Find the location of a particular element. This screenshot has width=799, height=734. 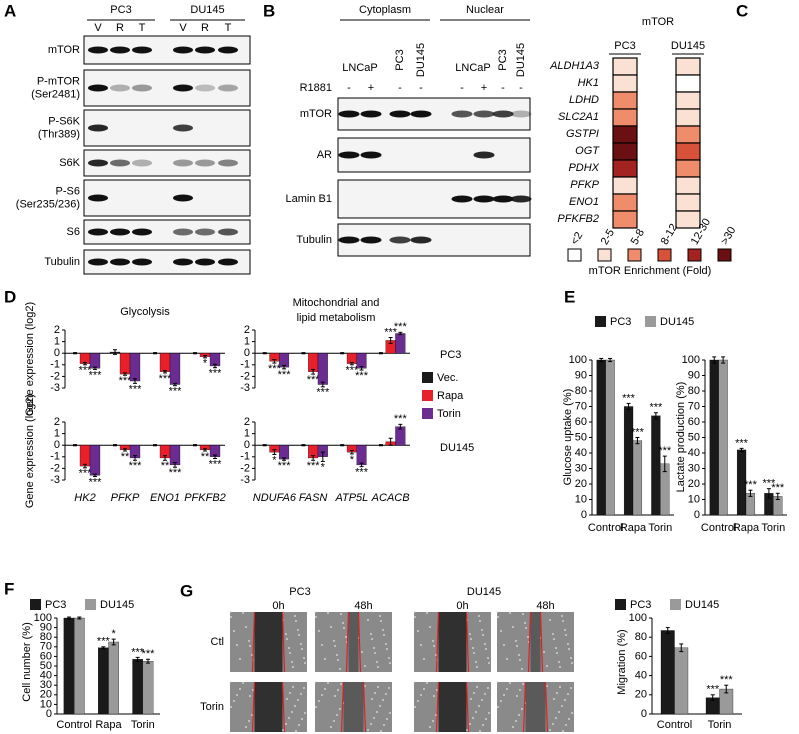

heatmap-xlabel: mTOR Enrichment (Fold) is located at coordinates (650, 271).